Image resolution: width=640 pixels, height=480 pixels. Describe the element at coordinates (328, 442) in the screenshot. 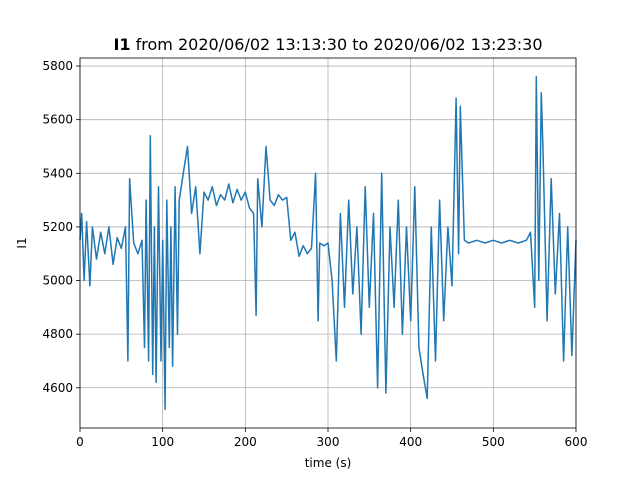

I see `x-tick-label: 300` at that location.